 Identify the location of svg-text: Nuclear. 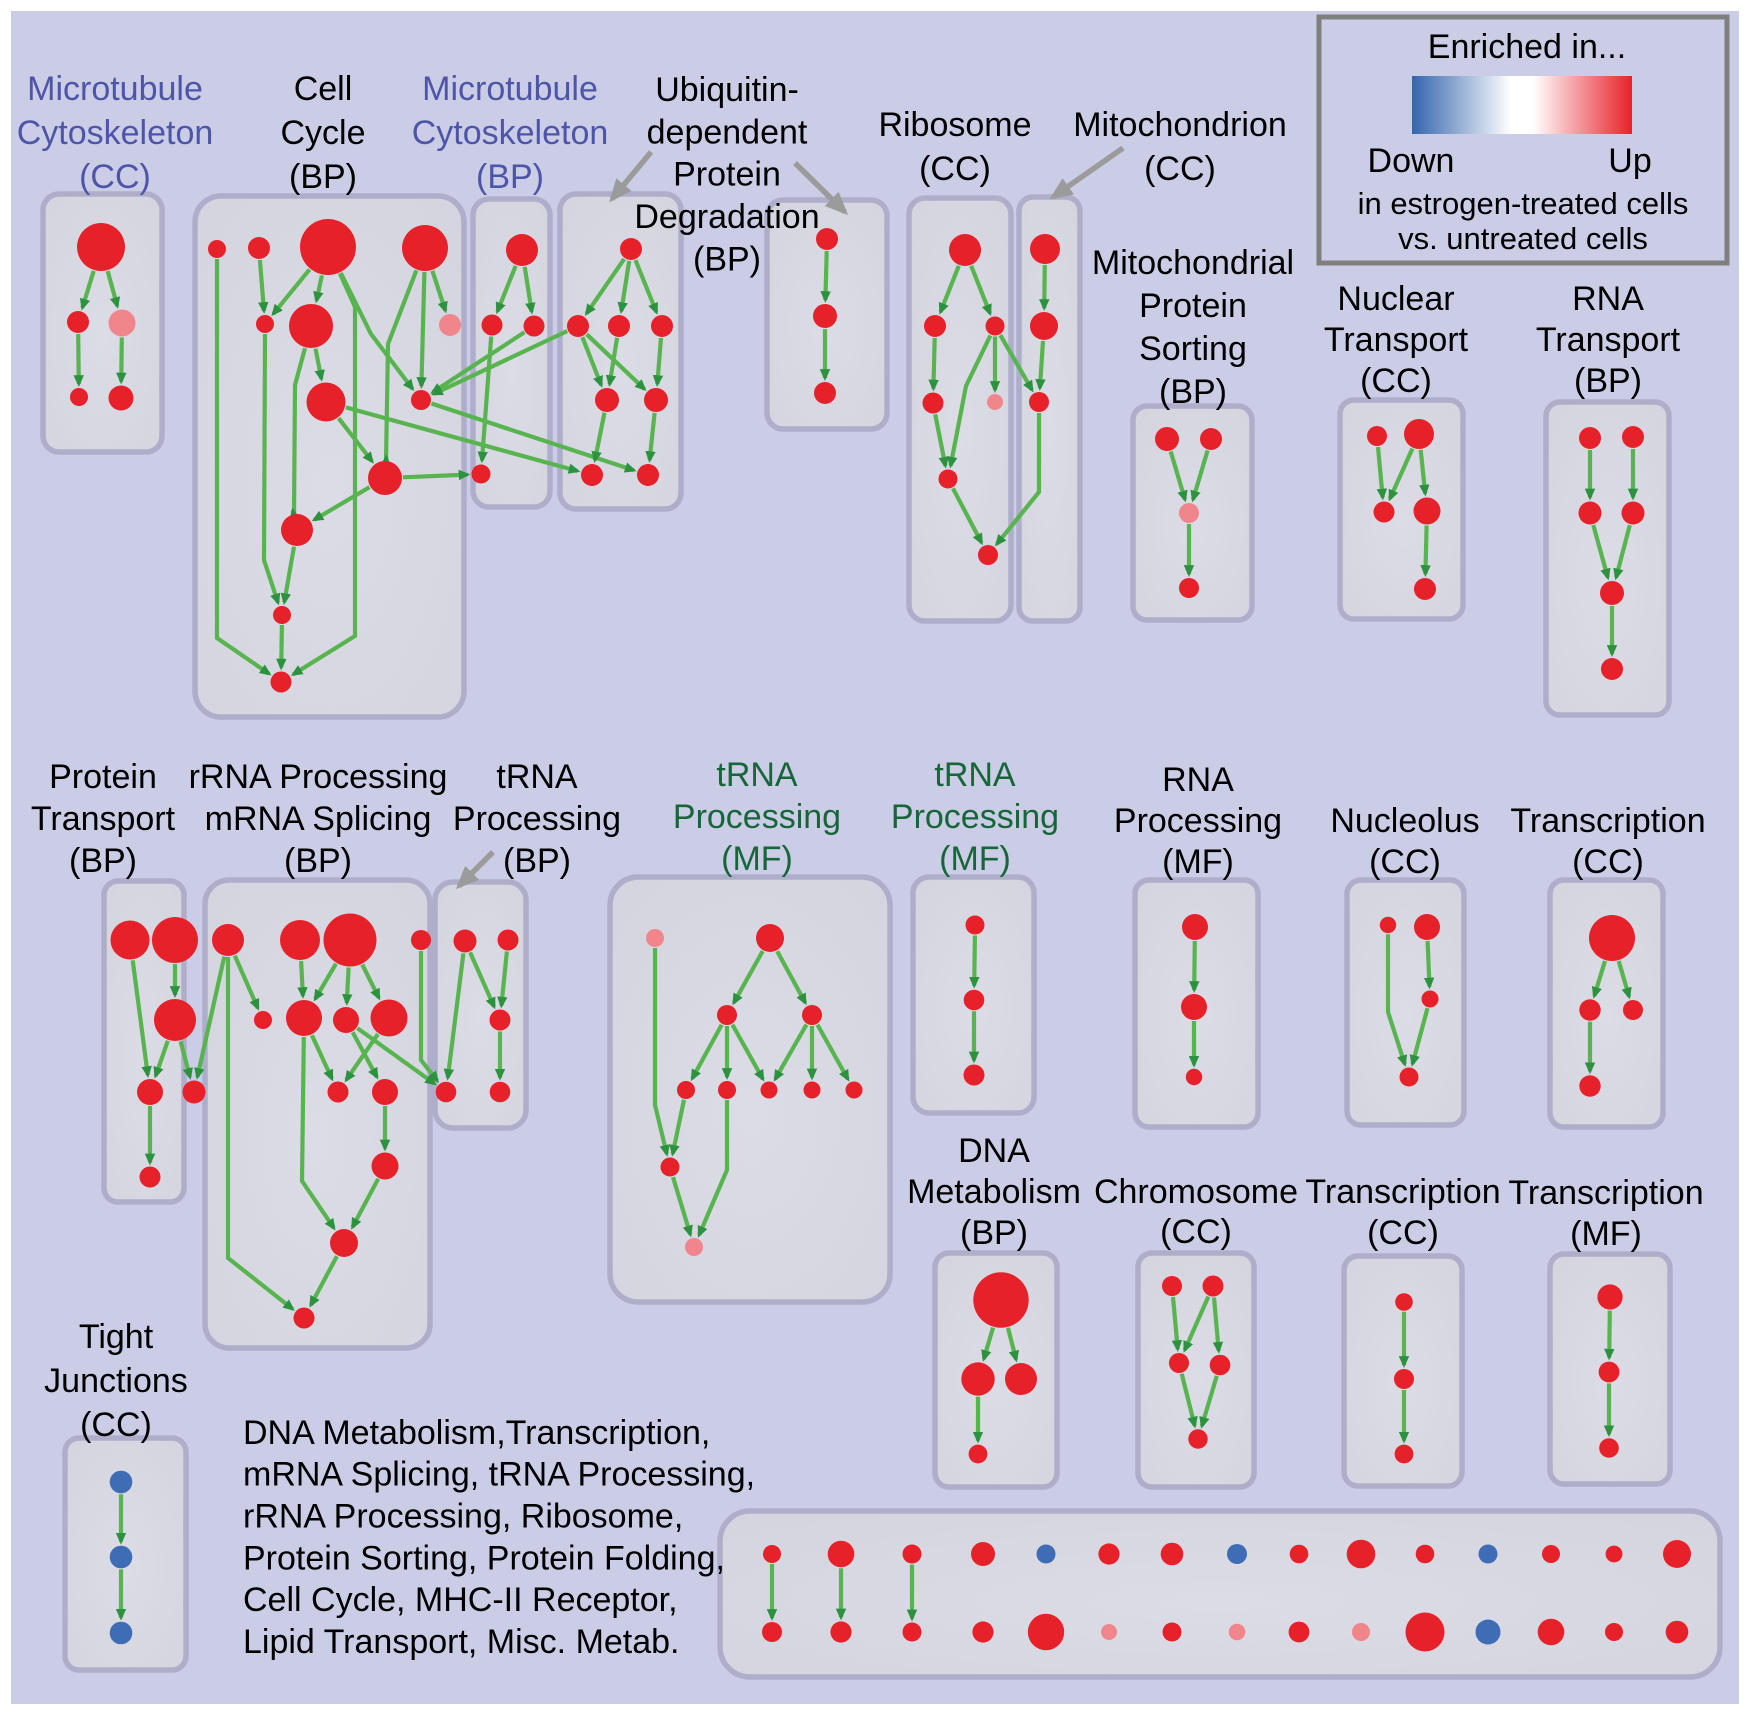
(1395, 299).